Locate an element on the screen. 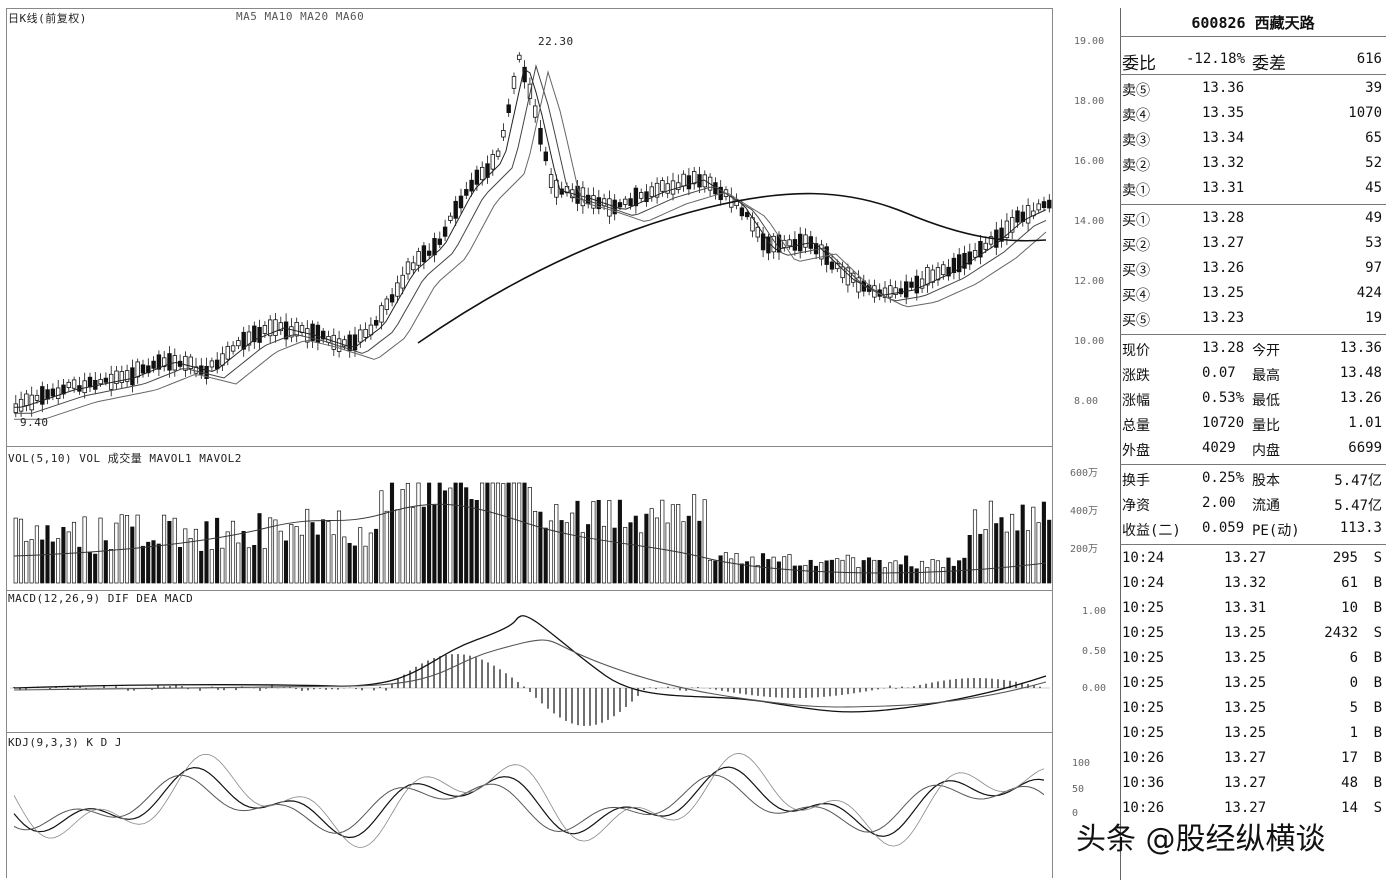 This screenshot has width=1398, height=882. sell-row: 卖③ 13.34 65 is located at coordinates (1253, 138).